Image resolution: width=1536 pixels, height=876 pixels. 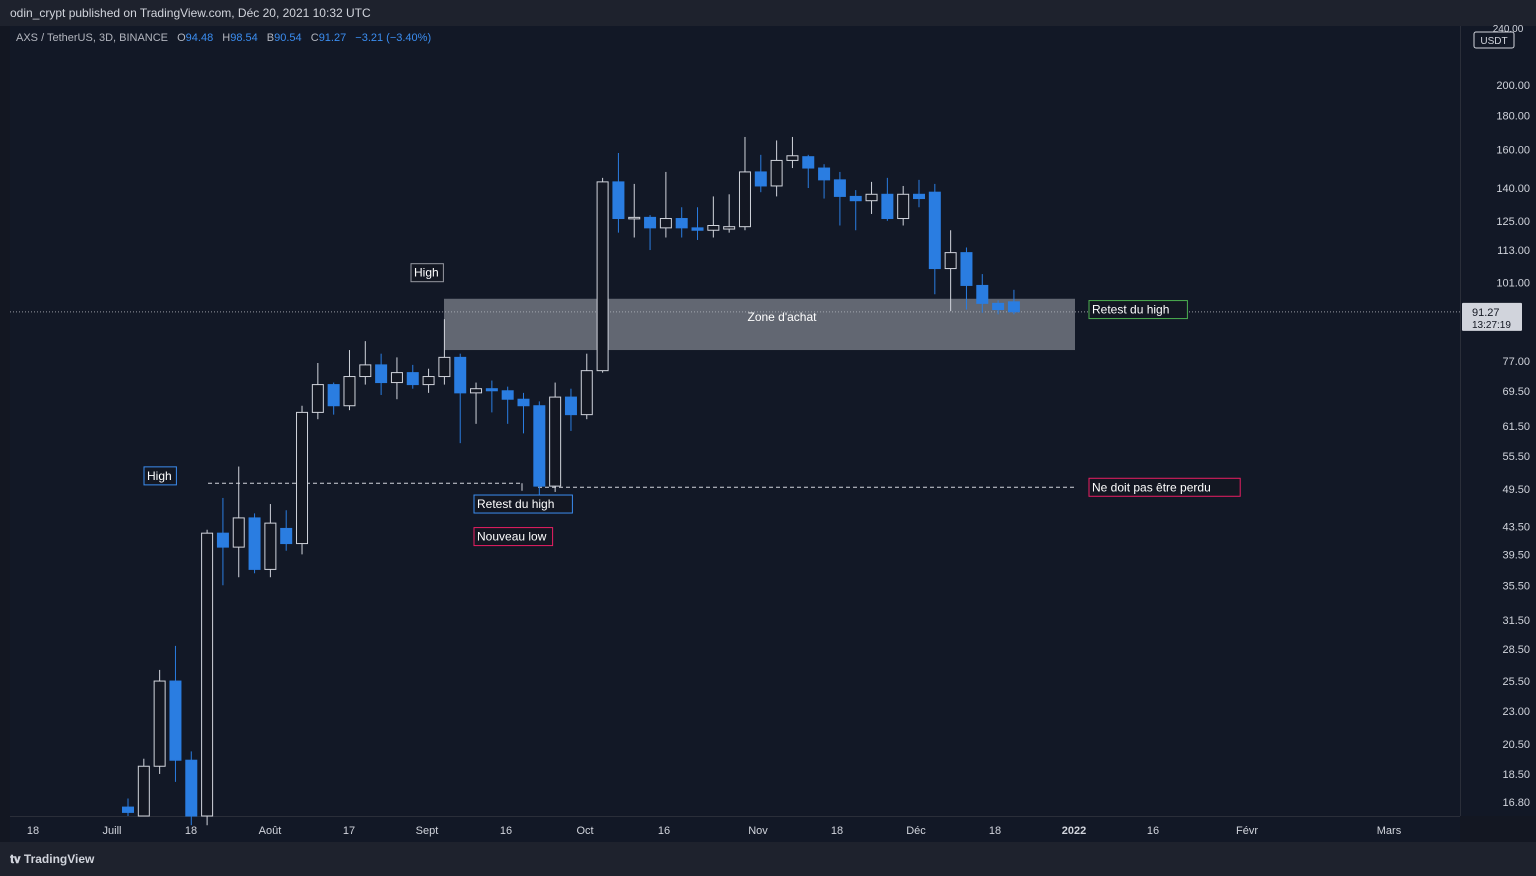 I want to click on price-tick-label: 101.00, so click(x=1513, y=284).